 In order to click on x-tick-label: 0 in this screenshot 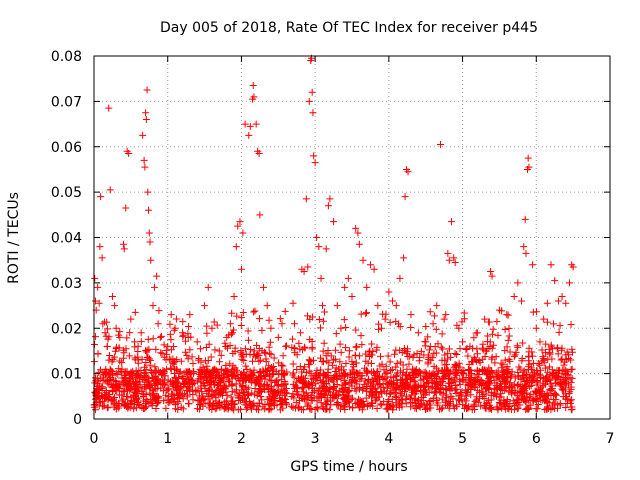, I will do `click(94, 439)`.